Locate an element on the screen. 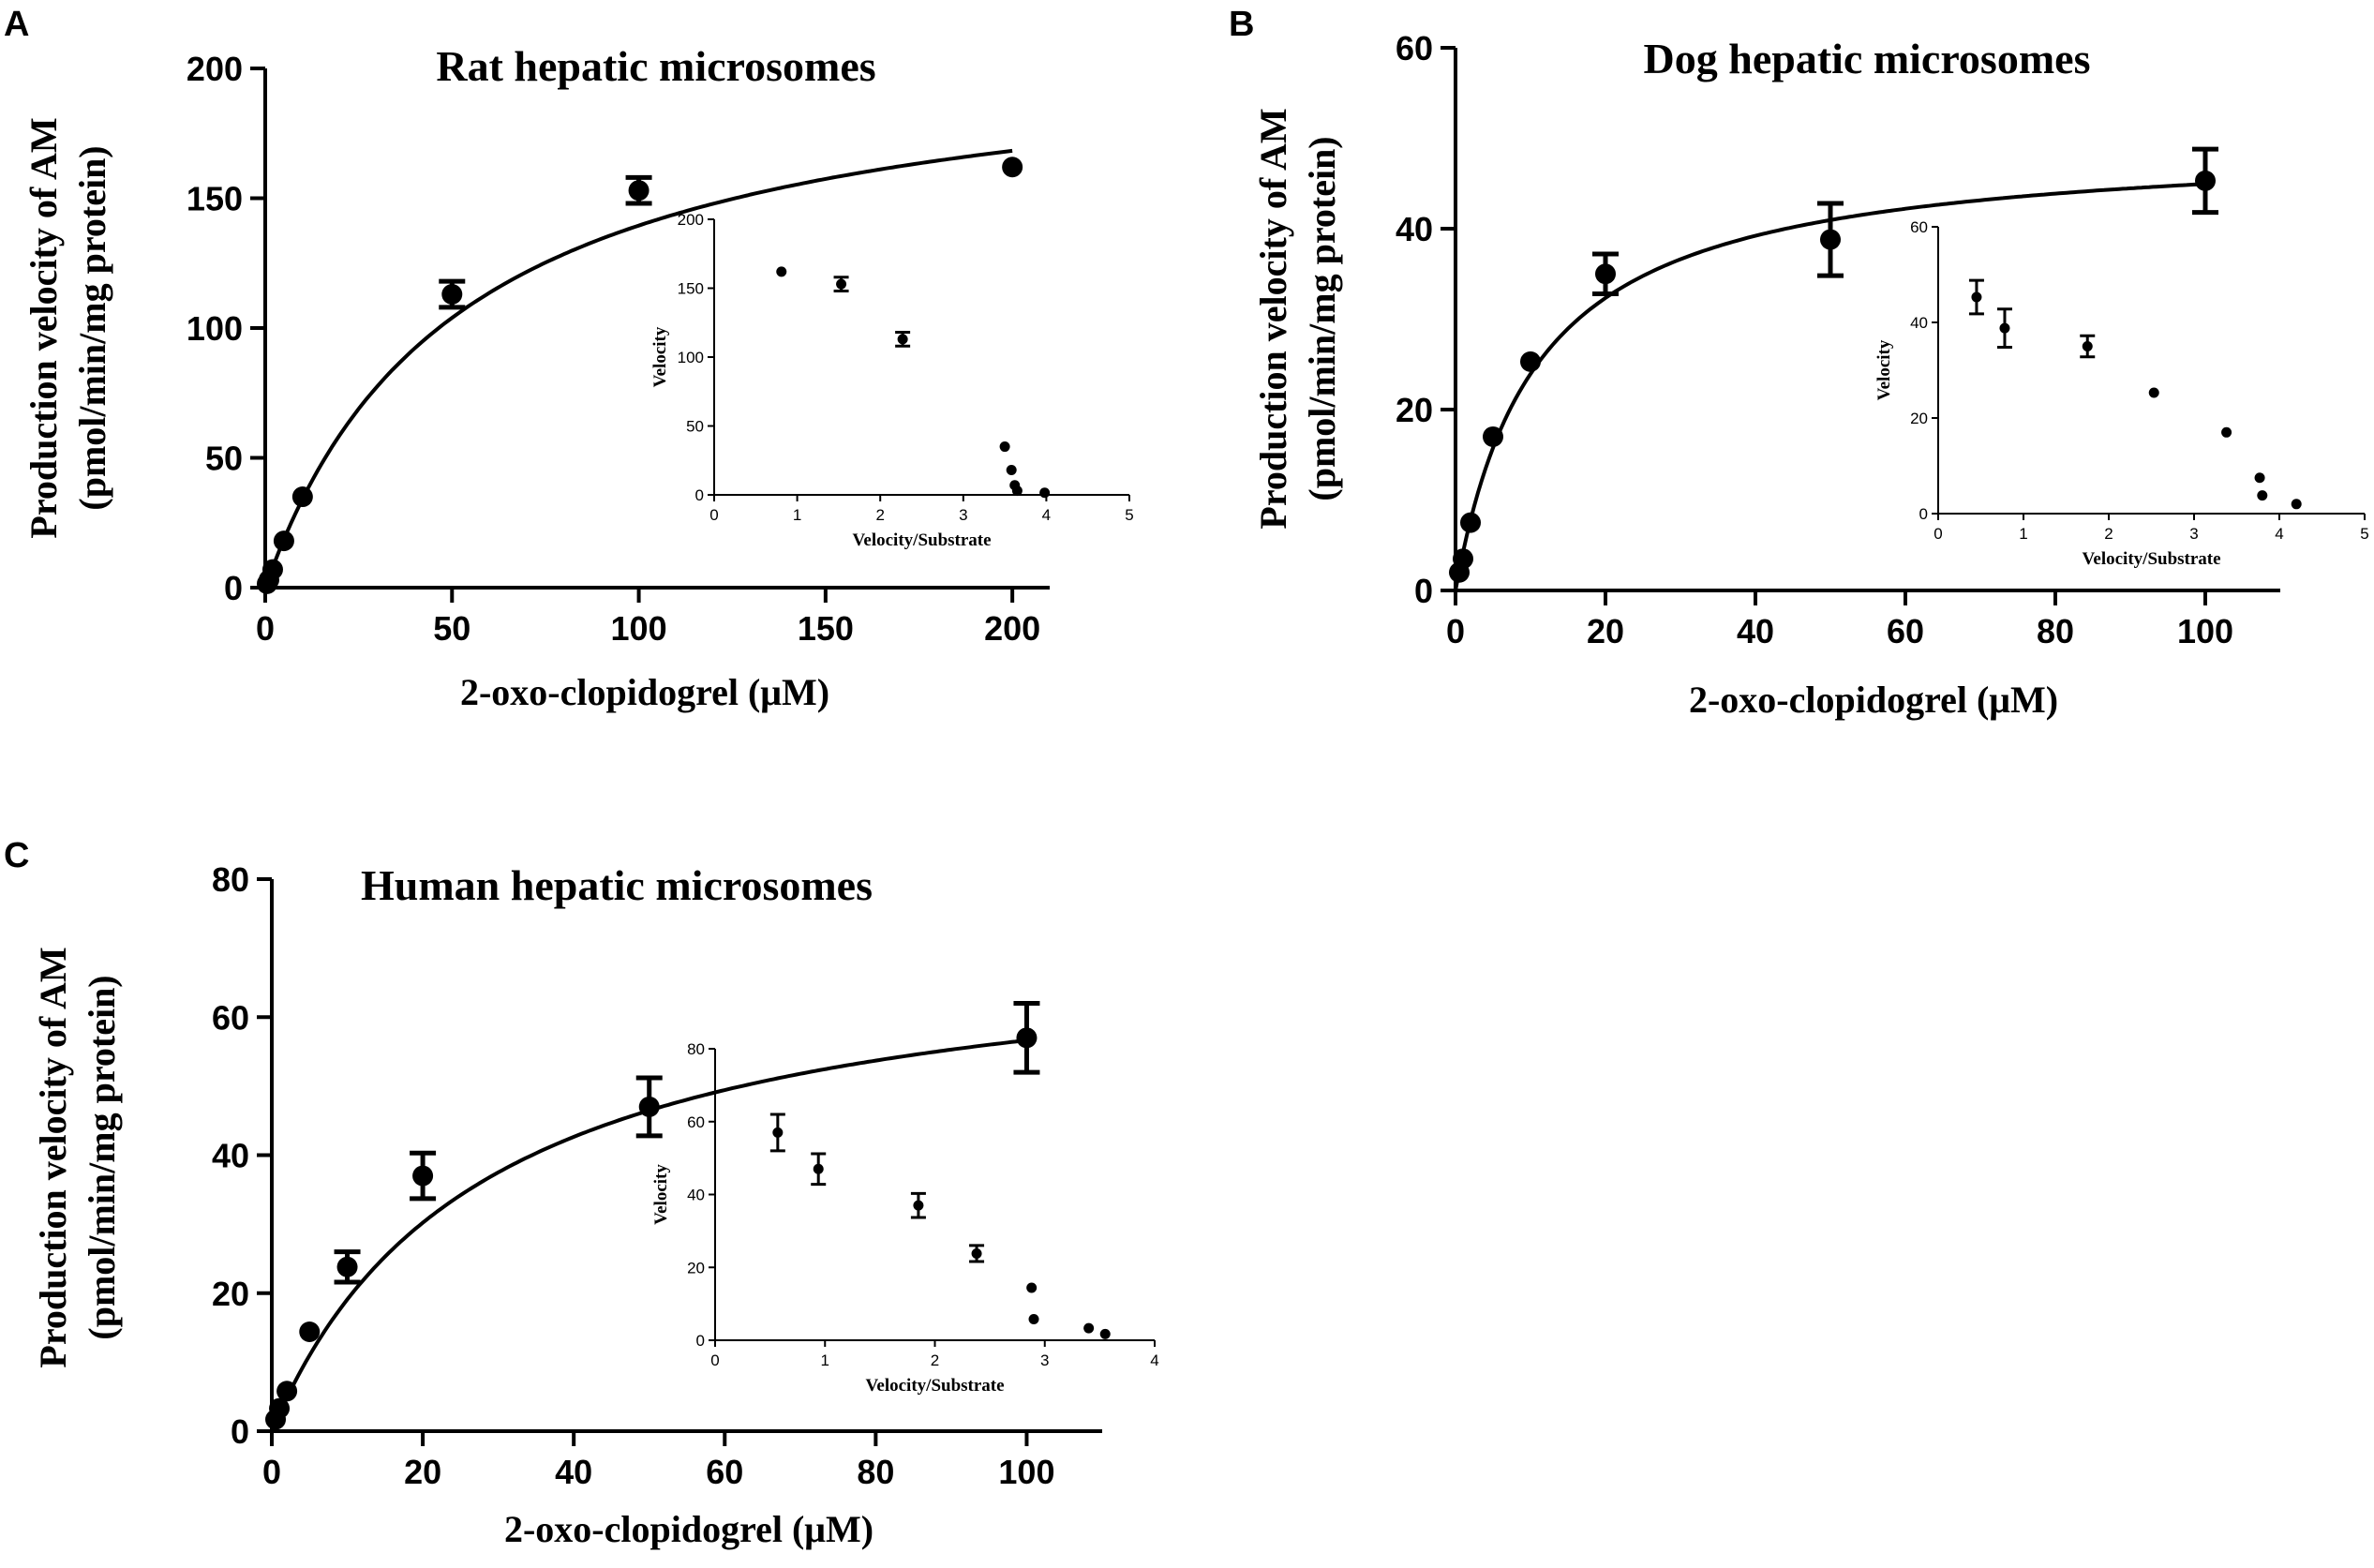  y-tick-label: 50 is located at coordinates (224, 459).